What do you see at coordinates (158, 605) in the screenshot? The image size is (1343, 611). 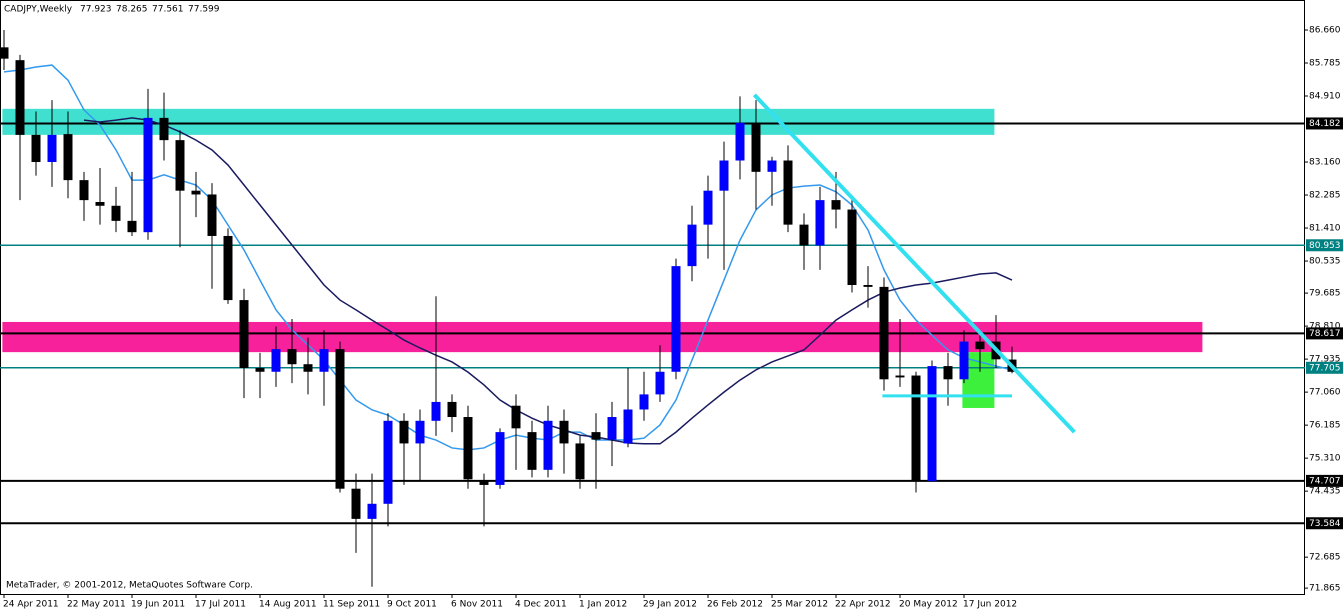 I see `x-tick-label: 19 Jun 2011` at bounding box center [158, 605].